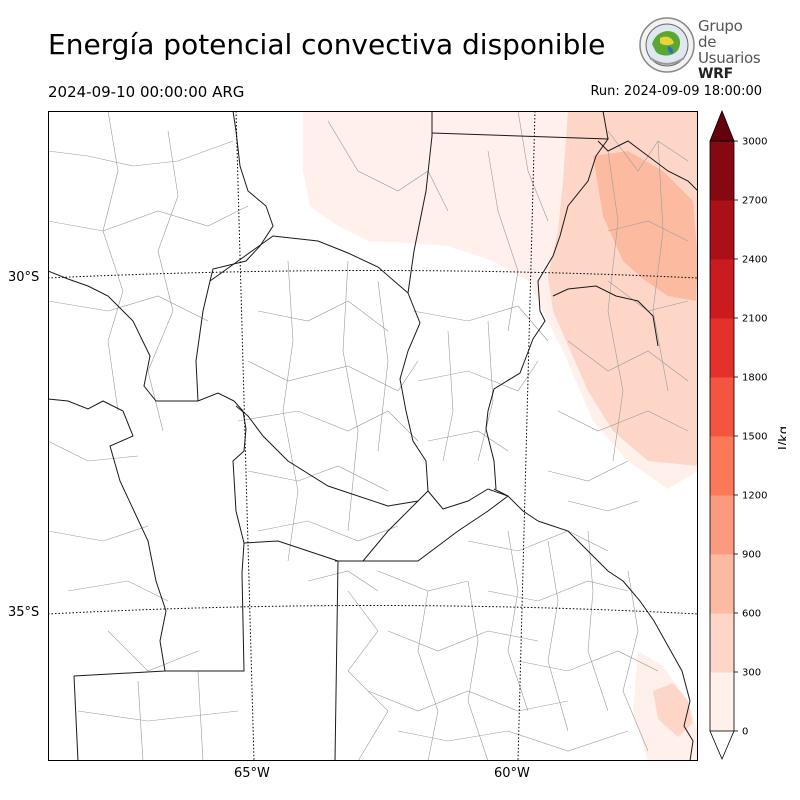 The height and width of the screenshot is (800, 800). I want to click on lat-label-30s: 30°S, so click(24, 277).